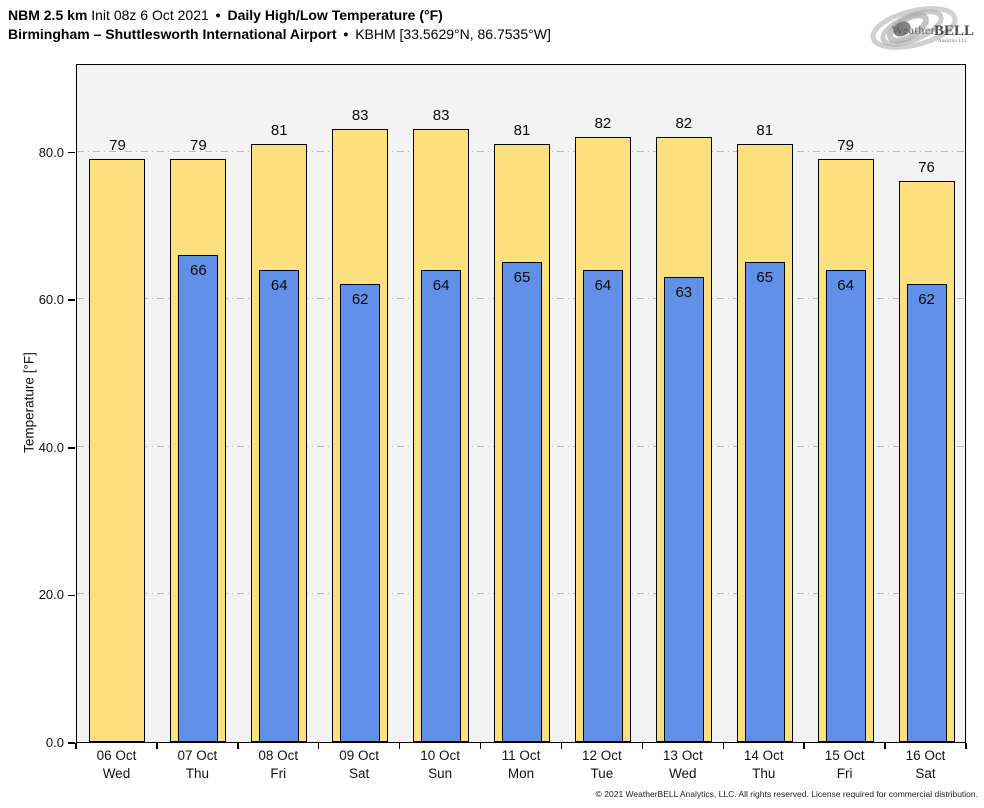 This screenshot has width=984, height=808. Describe the element at coordinates (150, 15) in the screenshot. I see `init-time: Init 08z 6 Oct 2021` at that location.